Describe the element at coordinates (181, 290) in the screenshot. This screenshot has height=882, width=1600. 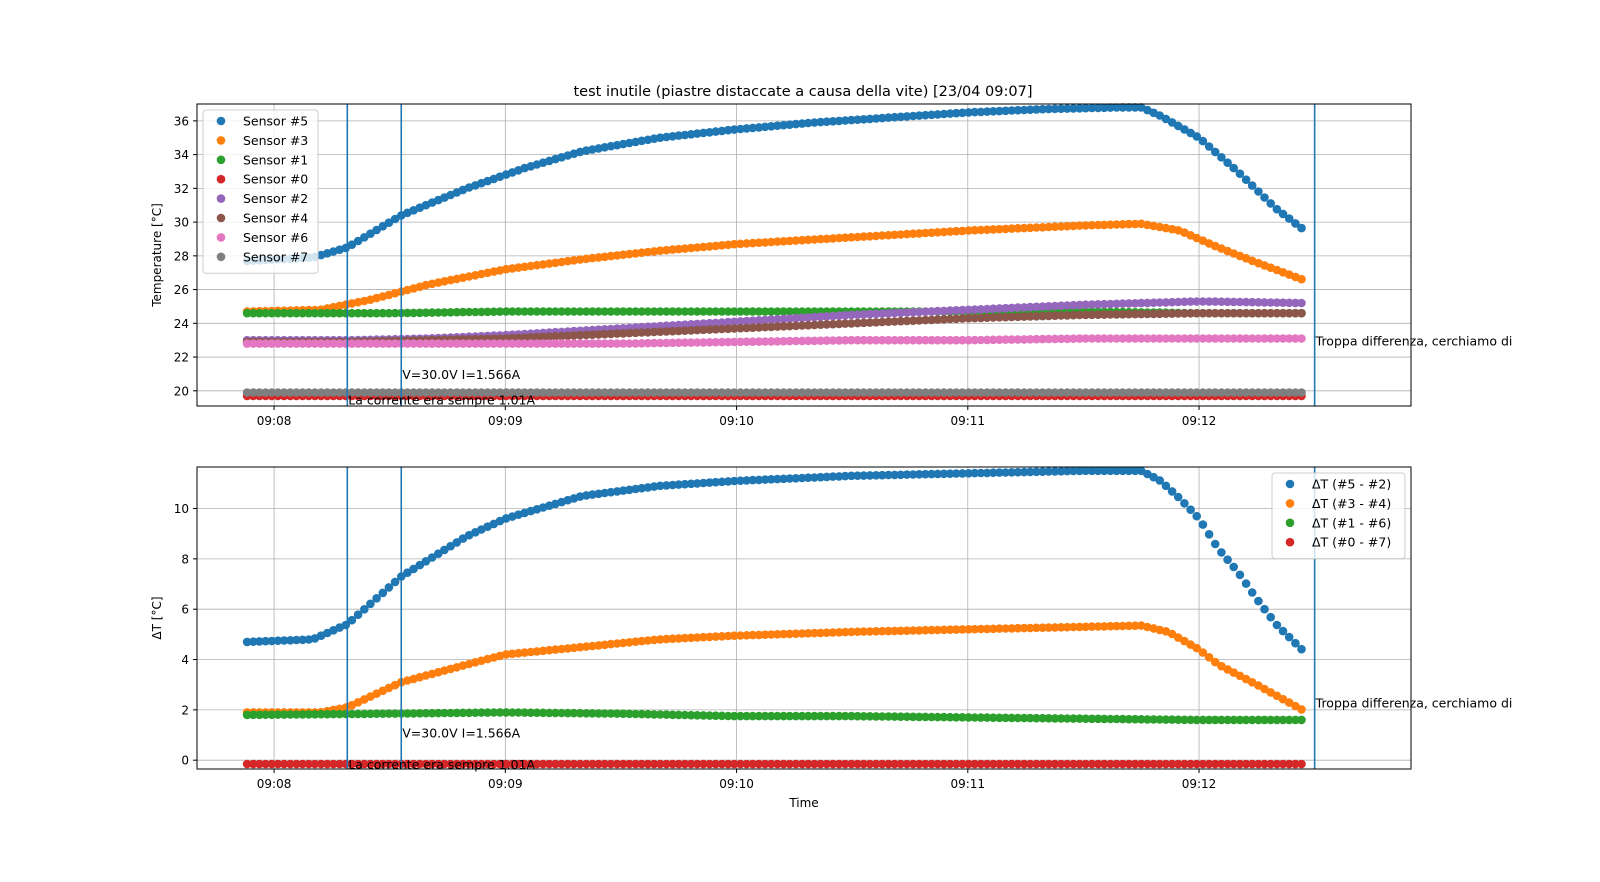
I see `y-tick-label: 26` at that location.